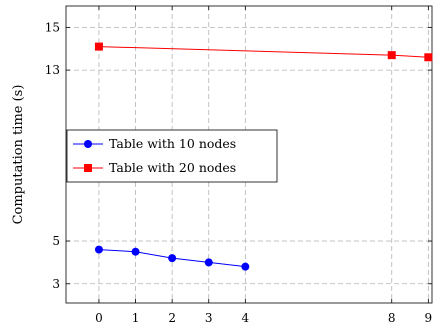 Image resolution: width=433 pixels, height=329 pixels. I want to click on y-tick-label: 15, so click(52, 27).